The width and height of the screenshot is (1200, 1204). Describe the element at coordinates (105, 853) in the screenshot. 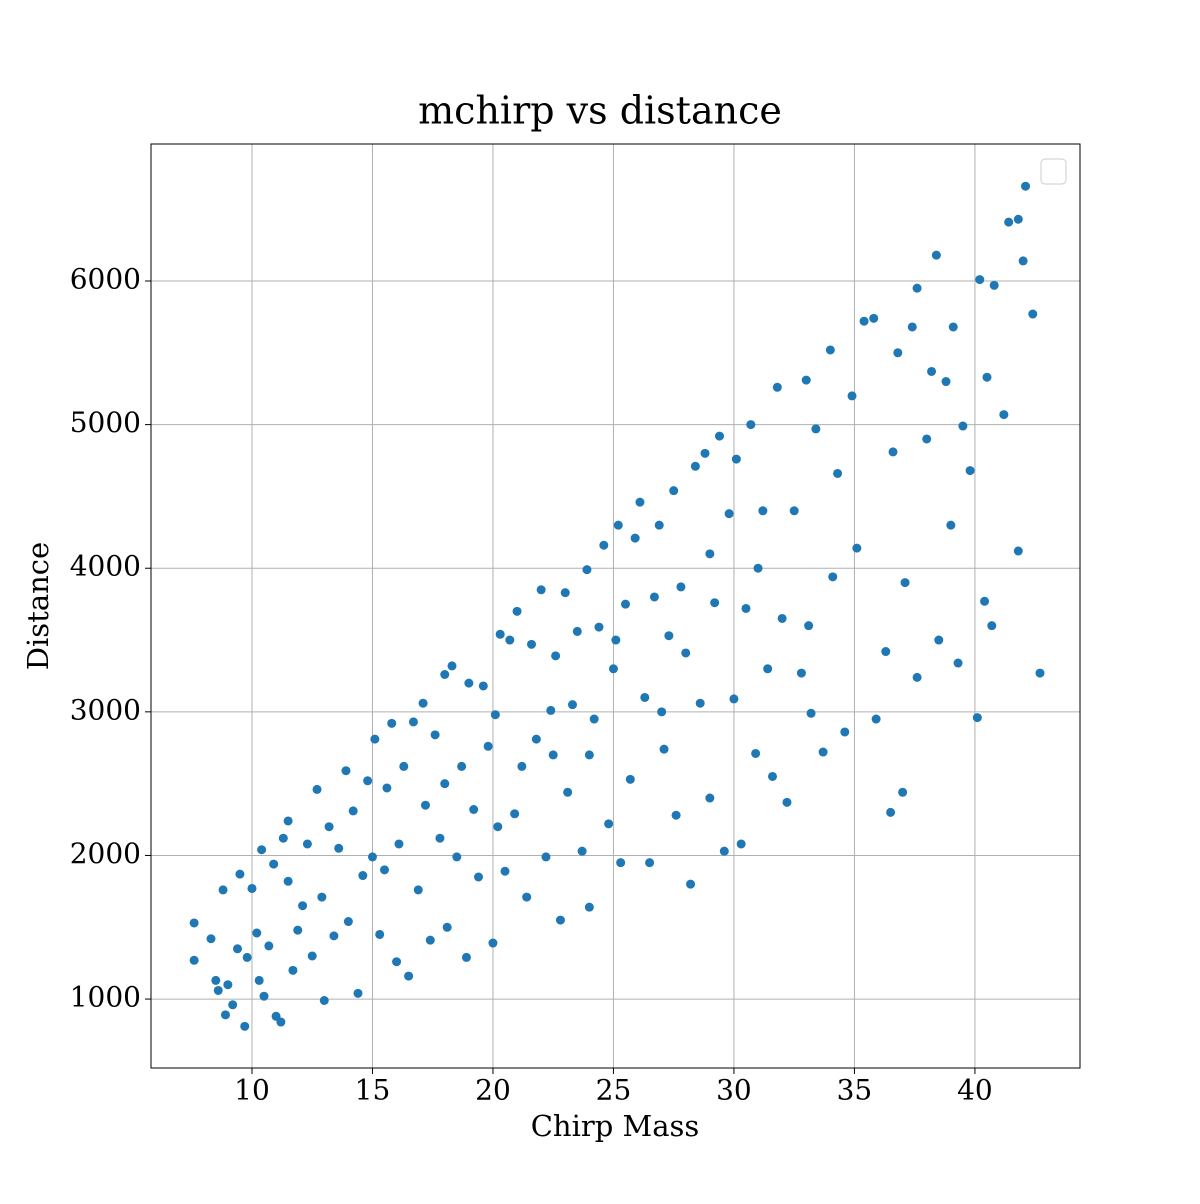

I see `y-tick-label: 2000` at that location.